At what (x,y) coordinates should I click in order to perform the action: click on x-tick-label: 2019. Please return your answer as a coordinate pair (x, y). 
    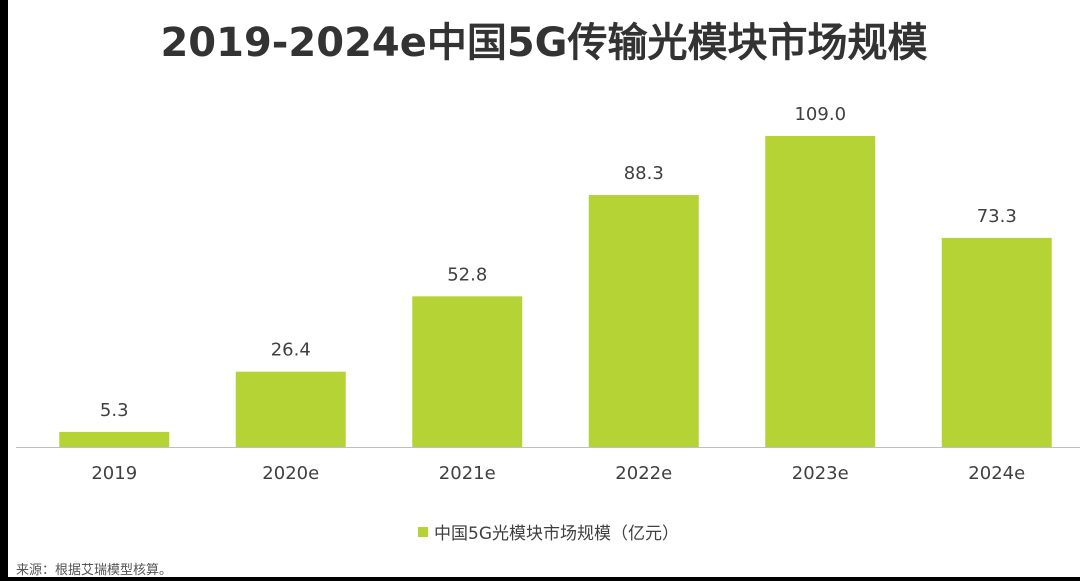
    Looking at the image, I should click on (114, 473).